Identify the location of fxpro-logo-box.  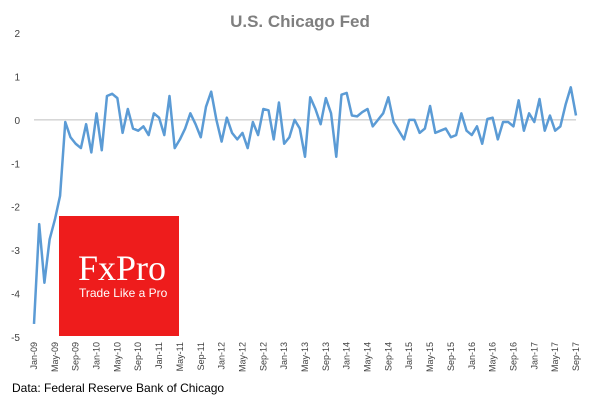
(119, 276).